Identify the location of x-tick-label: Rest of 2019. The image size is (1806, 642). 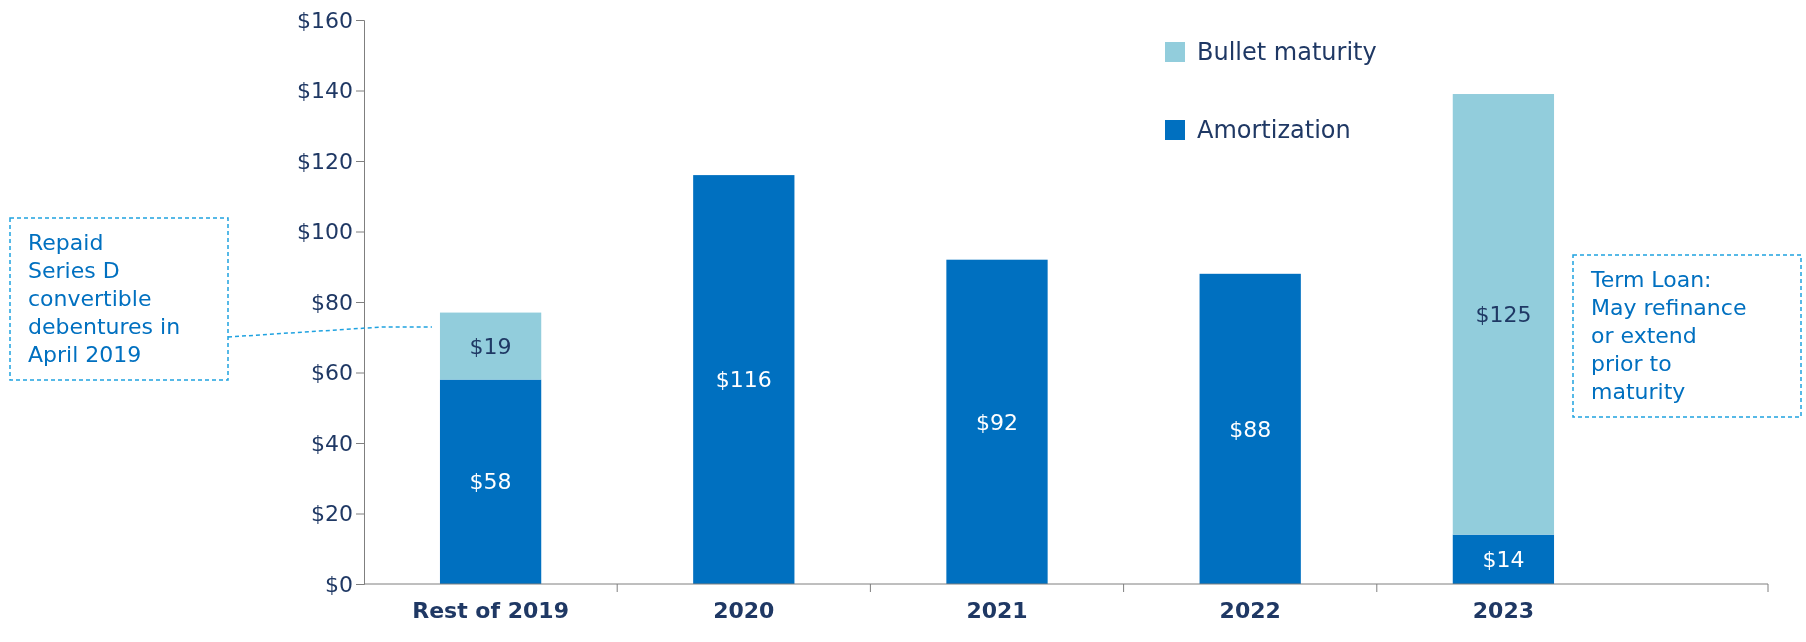
(490, 610).